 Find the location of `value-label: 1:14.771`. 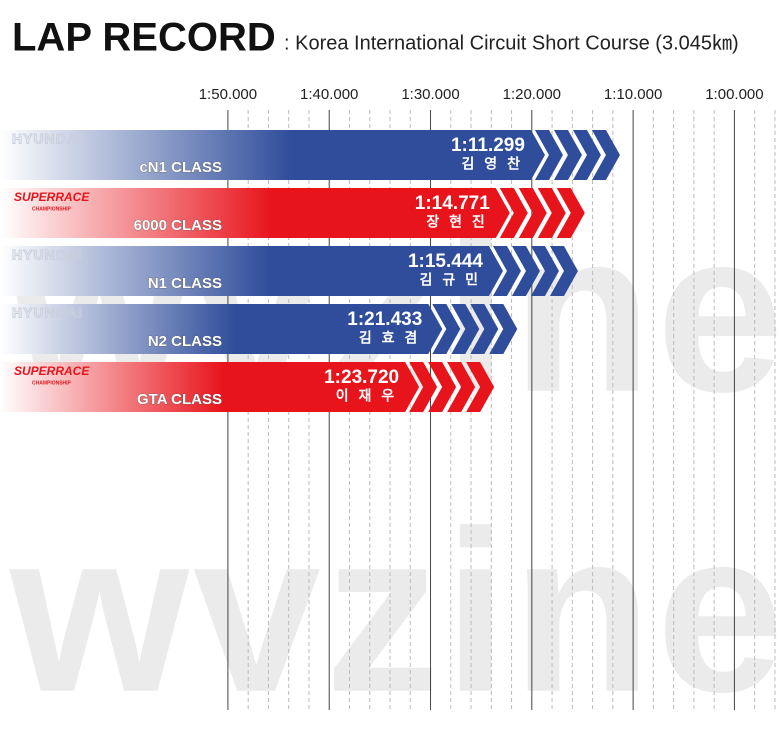

value-label: 1:14.771 is located at coordinates (452, 203).